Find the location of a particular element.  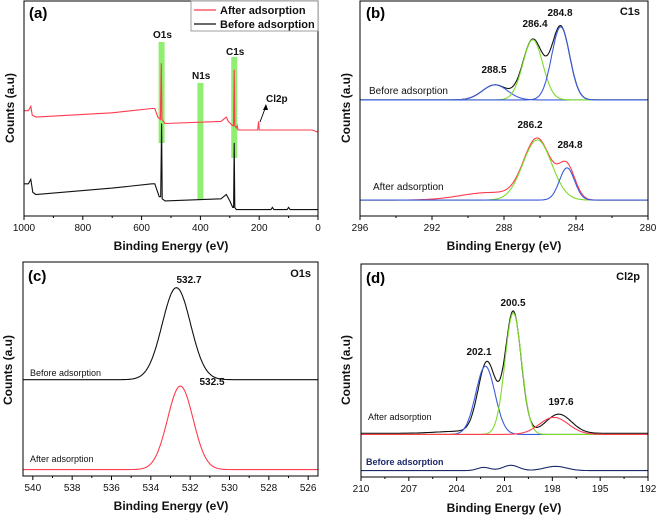

x-tick-label: 534 is located at coordinates (150, 488).